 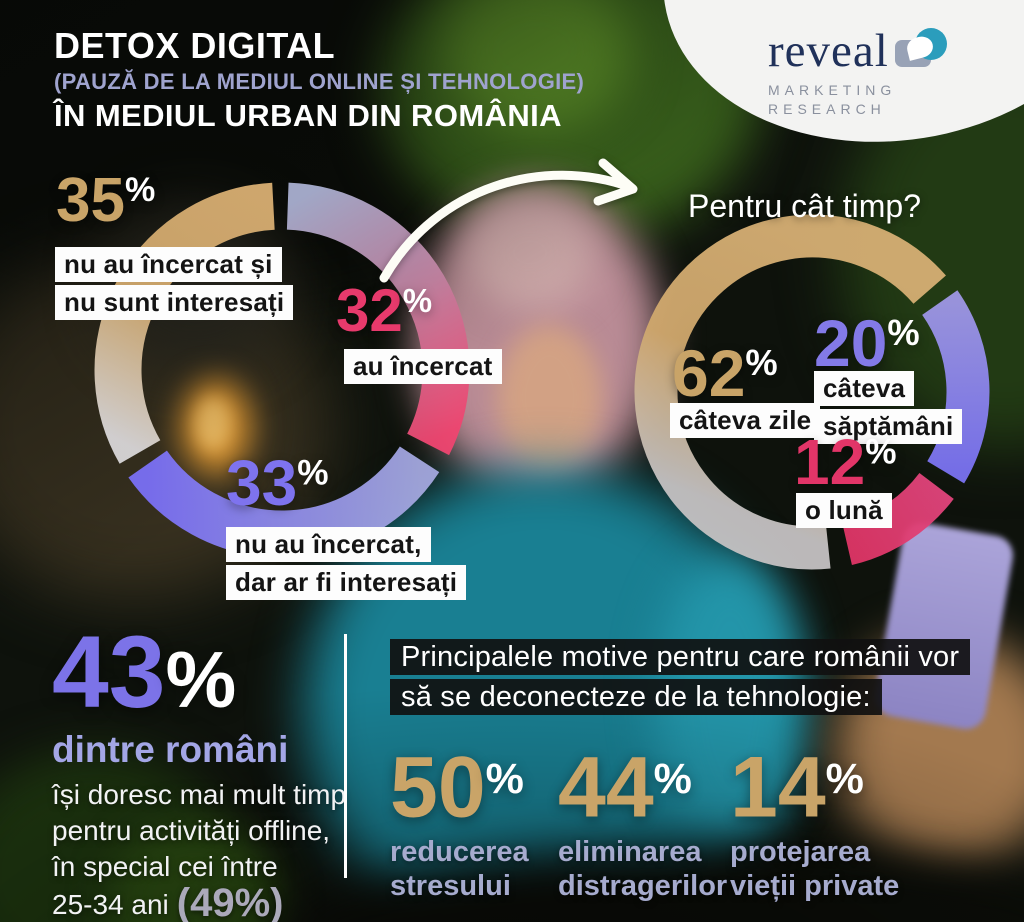 I want to click on age-highlight-percent: (49%), so click(x=230, y=901).